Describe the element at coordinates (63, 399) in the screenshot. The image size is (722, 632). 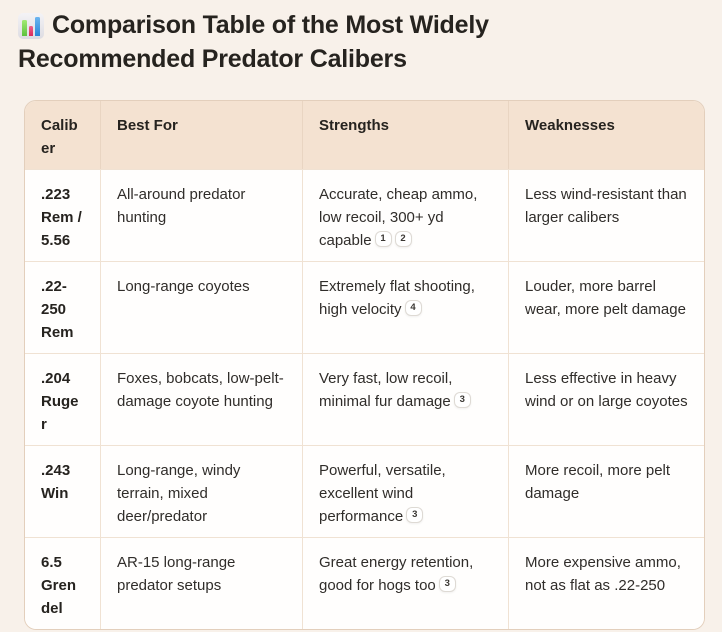
I see `cell-caliber: .204 Ruger` at that location.